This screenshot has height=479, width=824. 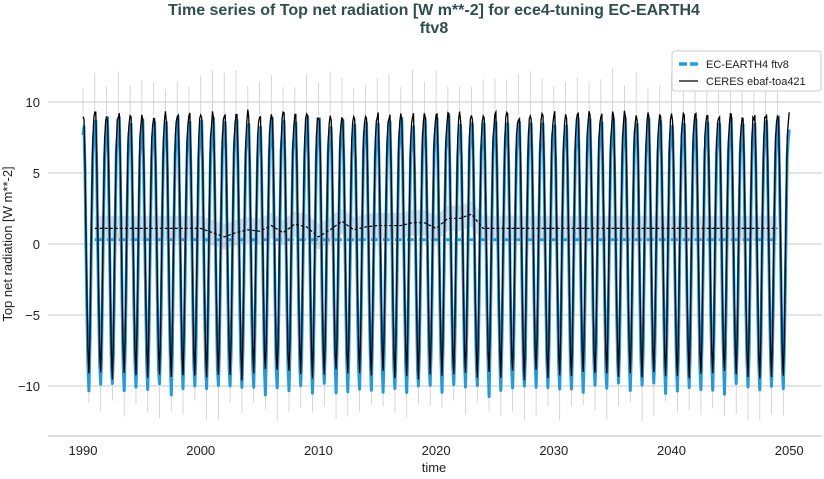 I want to click on legend: EC-EARTH4 ftv8 CERES ebaf-toa421, so click(x=746, y=71).